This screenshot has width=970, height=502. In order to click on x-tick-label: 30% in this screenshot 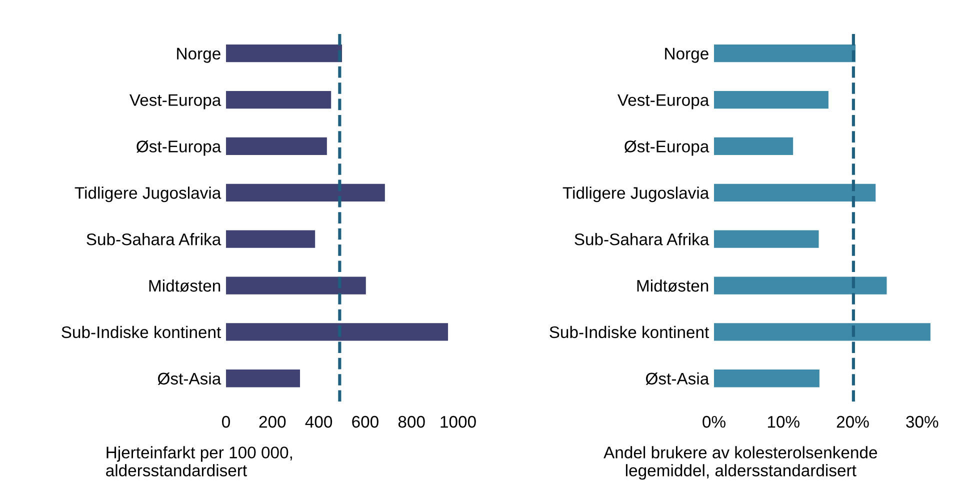, I will do `click(922, 422)`.